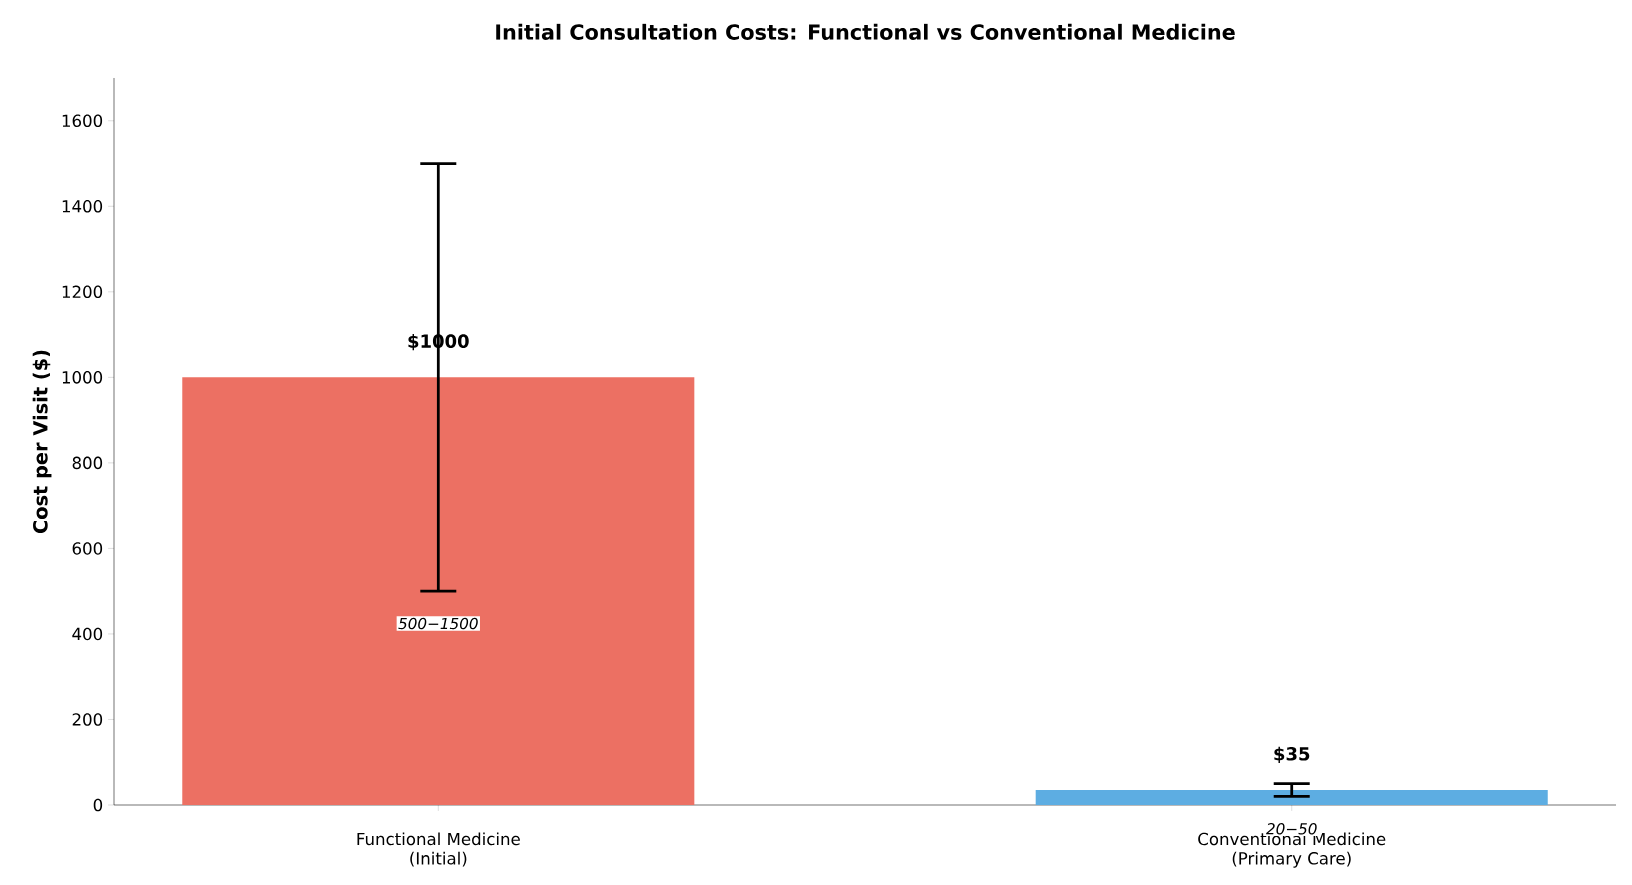 Image resolution: width=1632 pixels, height=885 pixels. I want to click on y-tick-label: 1200, so click(82, 292).